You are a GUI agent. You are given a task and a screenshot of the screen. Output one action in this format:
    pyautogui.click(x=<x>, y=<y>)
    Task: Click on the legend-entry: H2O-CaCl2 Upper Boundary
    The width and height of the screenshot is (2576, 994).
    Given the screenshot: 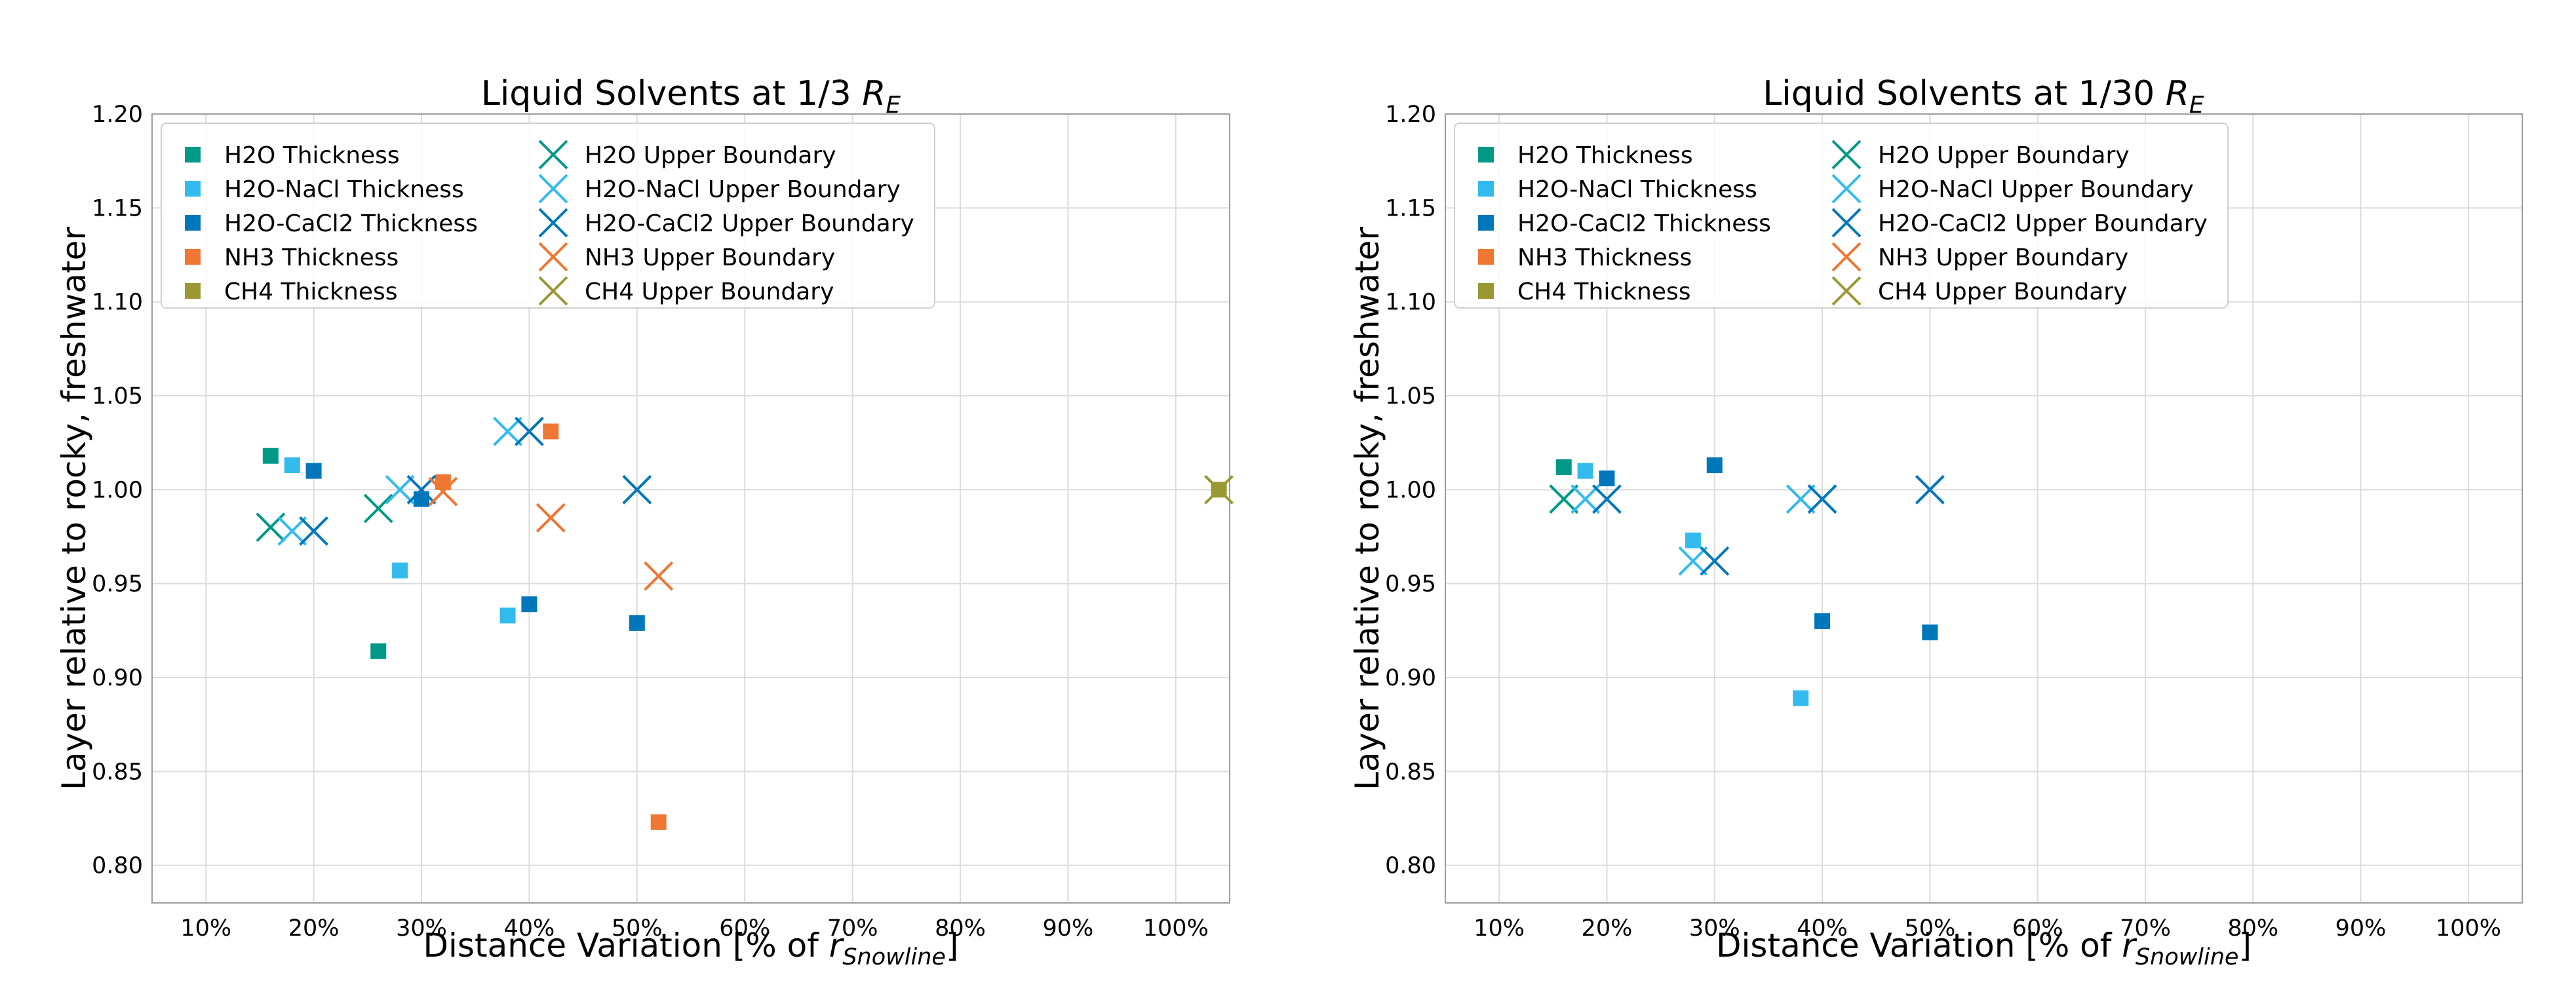 What is the action you would take?
    pyautogui.click(x=726, y=223)
    